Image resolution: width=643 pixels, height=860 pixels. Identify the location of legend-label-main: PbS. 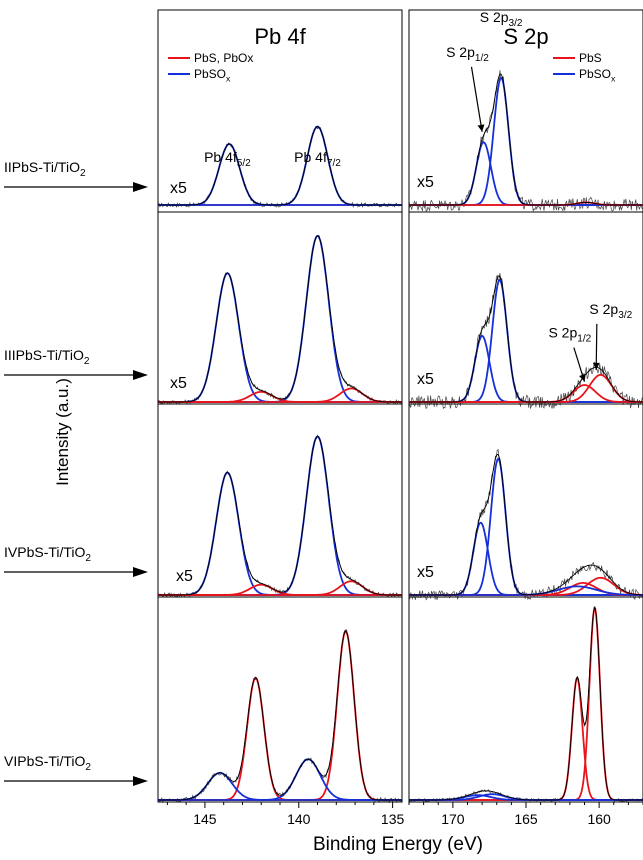
(590, 58).